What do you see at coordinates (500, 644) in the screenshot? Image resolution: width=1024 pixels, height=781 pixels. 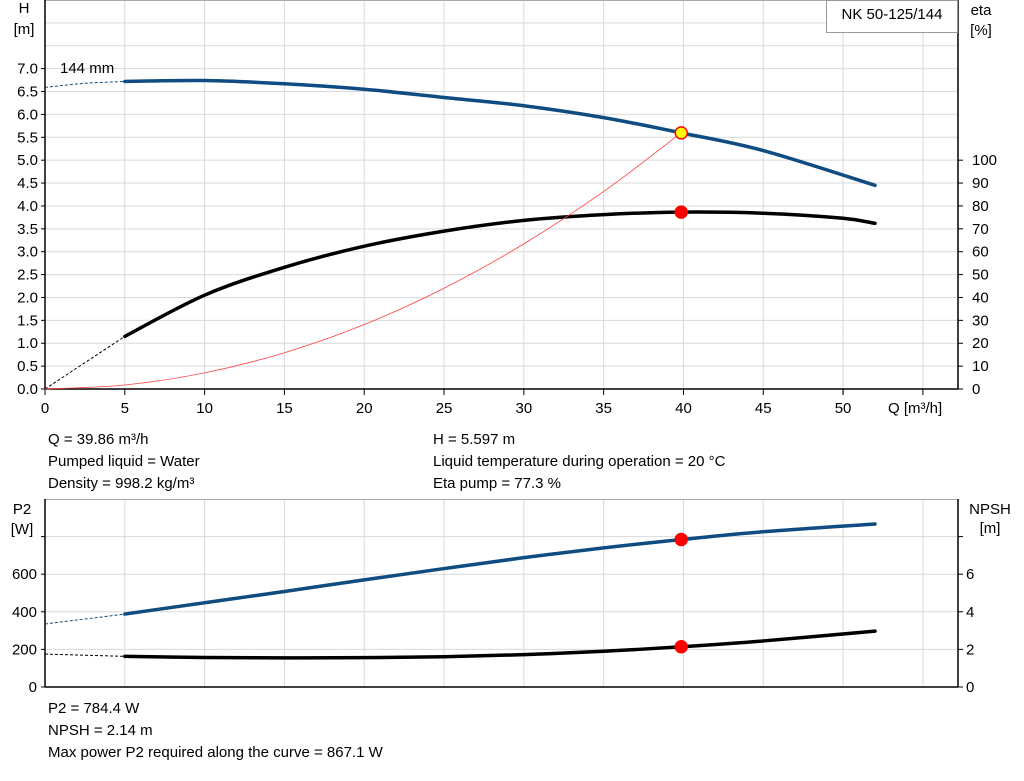 I see `npsh-curve` at bounding box center [500, 644].